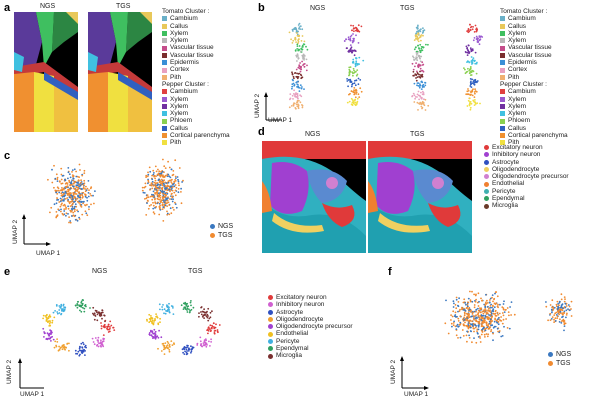 The height and width of the screenshot is (400, 600). What do you see at coordinates (48, 253) in the screenshot?
I see `panel-c-xlabel: UMAP 1` at bounding box center [48, 253].